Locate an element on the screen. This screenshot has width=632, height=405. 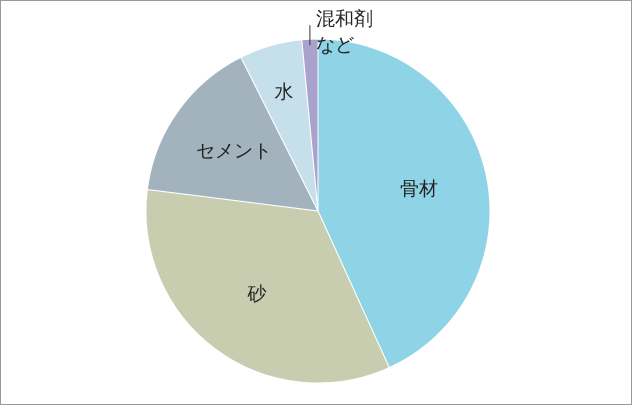
slice-label: 骨材 is located at coordinates (419, 189).